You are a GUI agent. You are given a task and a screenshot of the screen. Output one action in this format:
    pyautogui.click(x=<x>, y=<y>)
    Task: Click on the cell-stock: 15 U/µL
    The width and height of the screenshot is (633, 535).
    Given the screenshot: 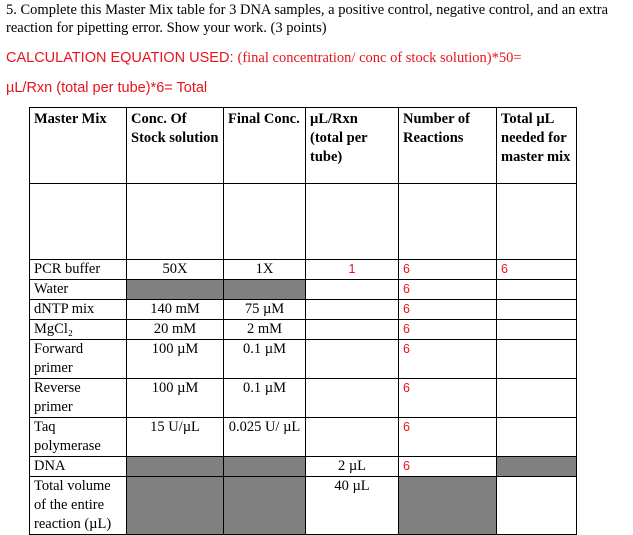 What is the action you would take?
    pyautogui.click(x=175, y=437)
    